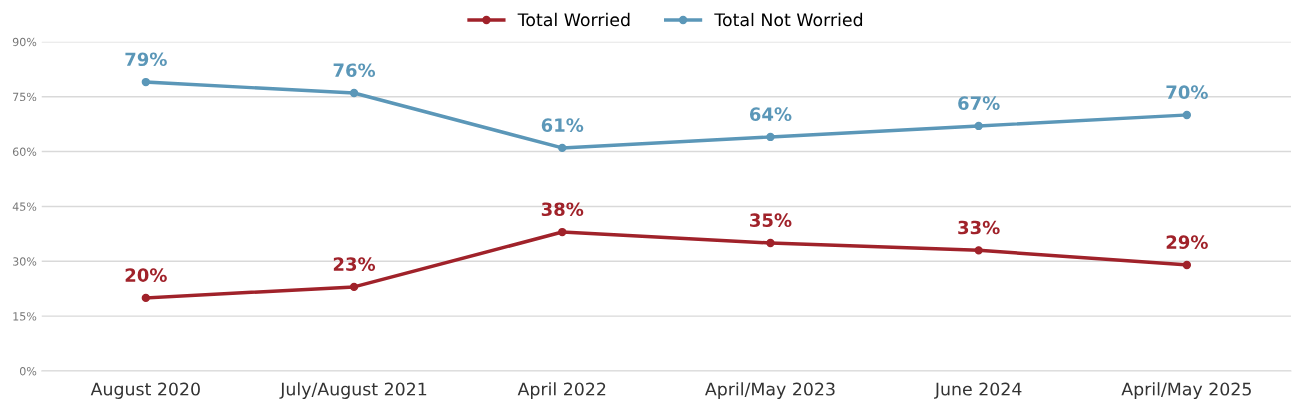 The width and height of the screenshot is (1304, 410). I want to click on data-label: 61%, so click(562, 125).